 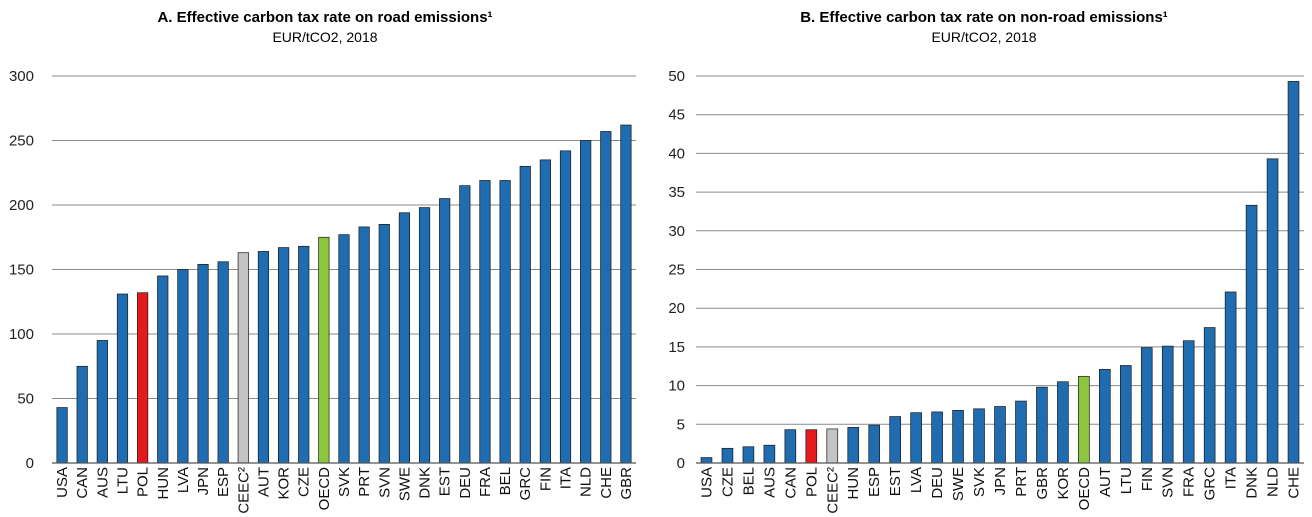 What do you see at coordinates (21, 76) in the screenshot?
I see `y-tick-label: 300` at bounding box center [21, 76].